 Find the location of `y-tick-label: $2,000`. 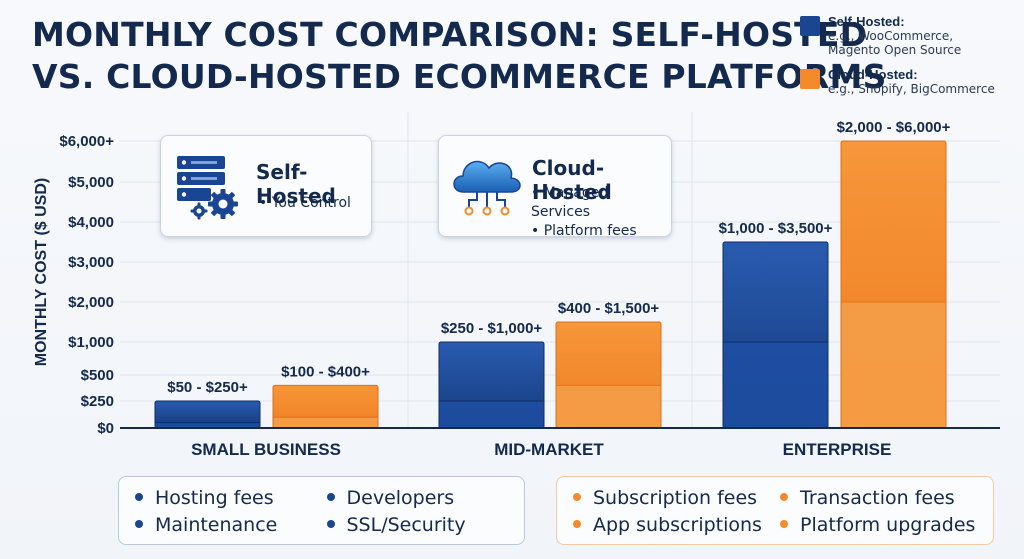

y-tick-label: $2,000 is located at coordinates (91, 302).